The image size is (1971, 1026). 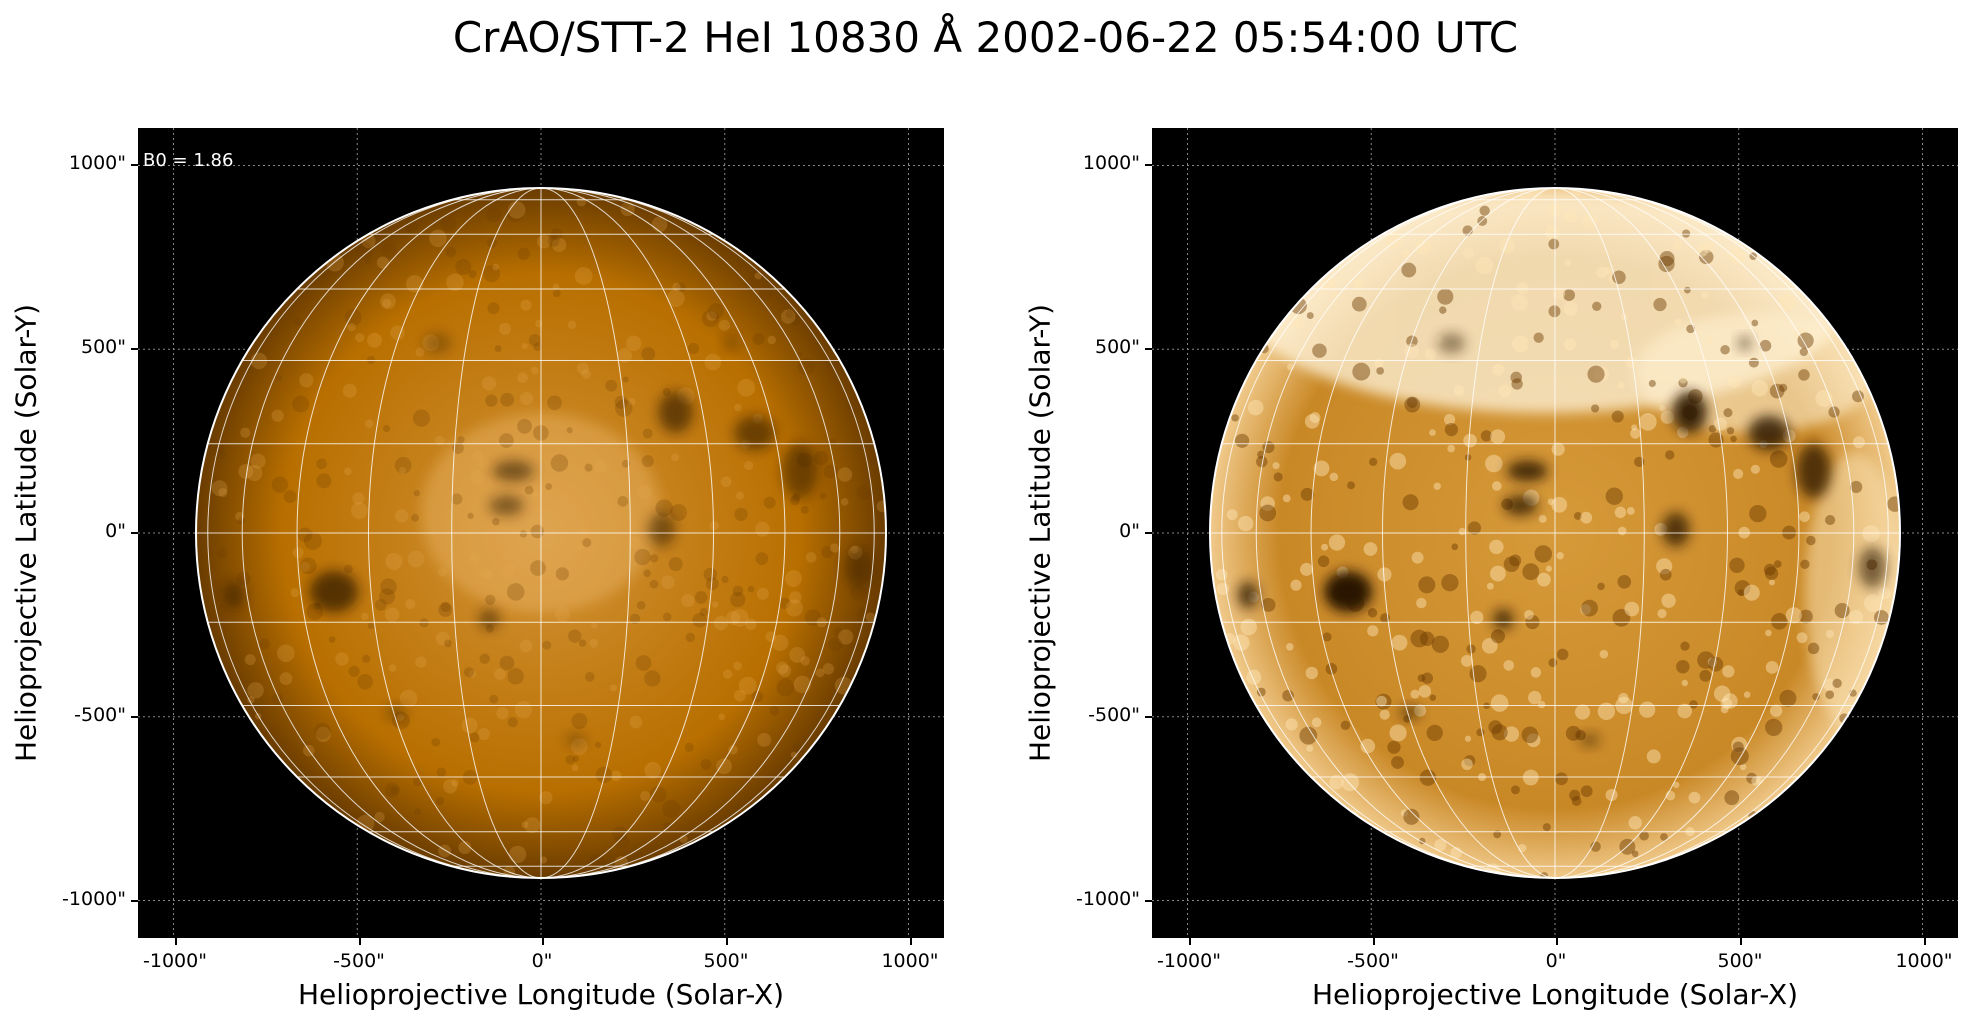 I want to click on right-xtick-mark, so click(x=1190, y=941).